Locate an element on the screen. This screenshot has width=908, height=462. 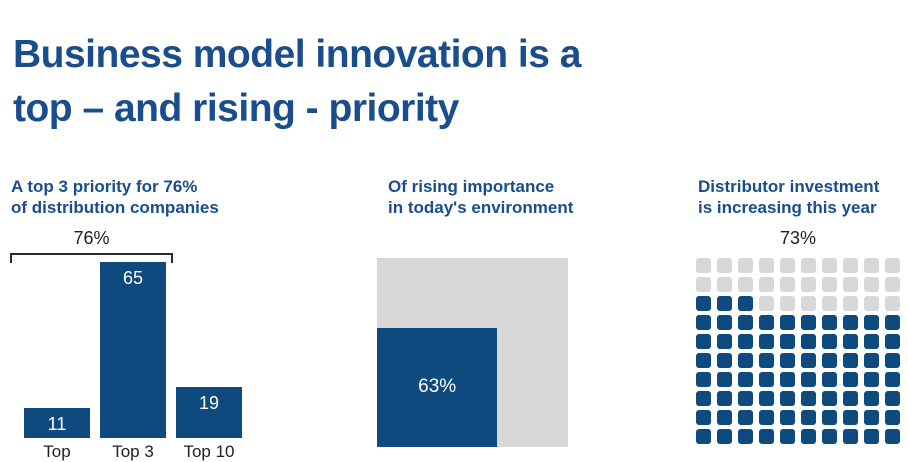
category-label-top: Top is located at coordinates (57, 451).